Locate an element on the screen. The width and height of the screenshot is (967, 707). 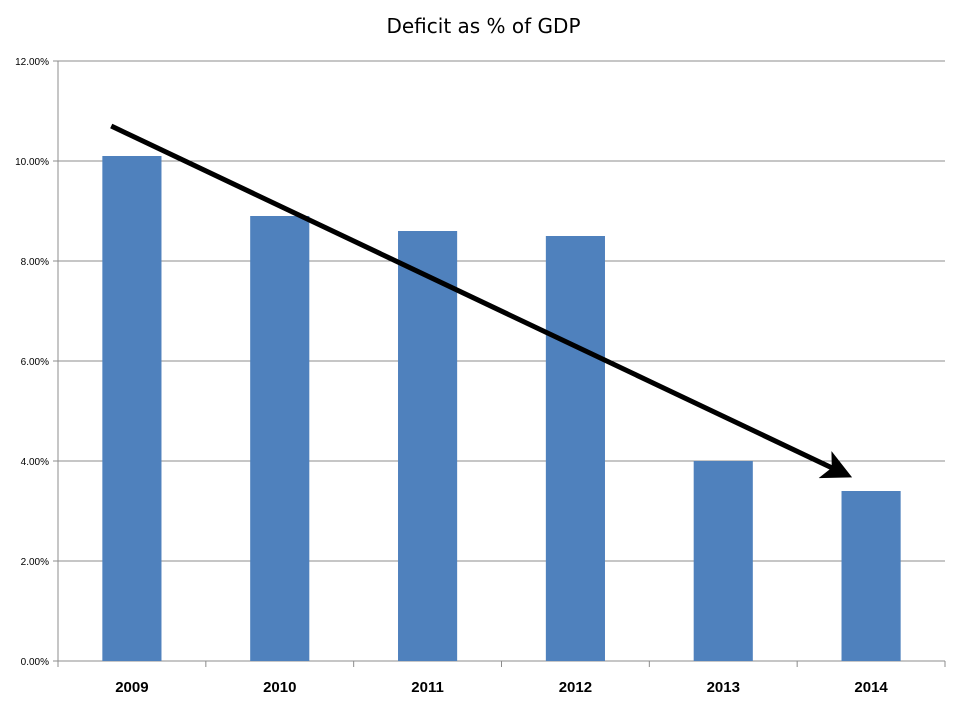
x-tick-label-2009: 2009 is located at coordinates (131, 687).